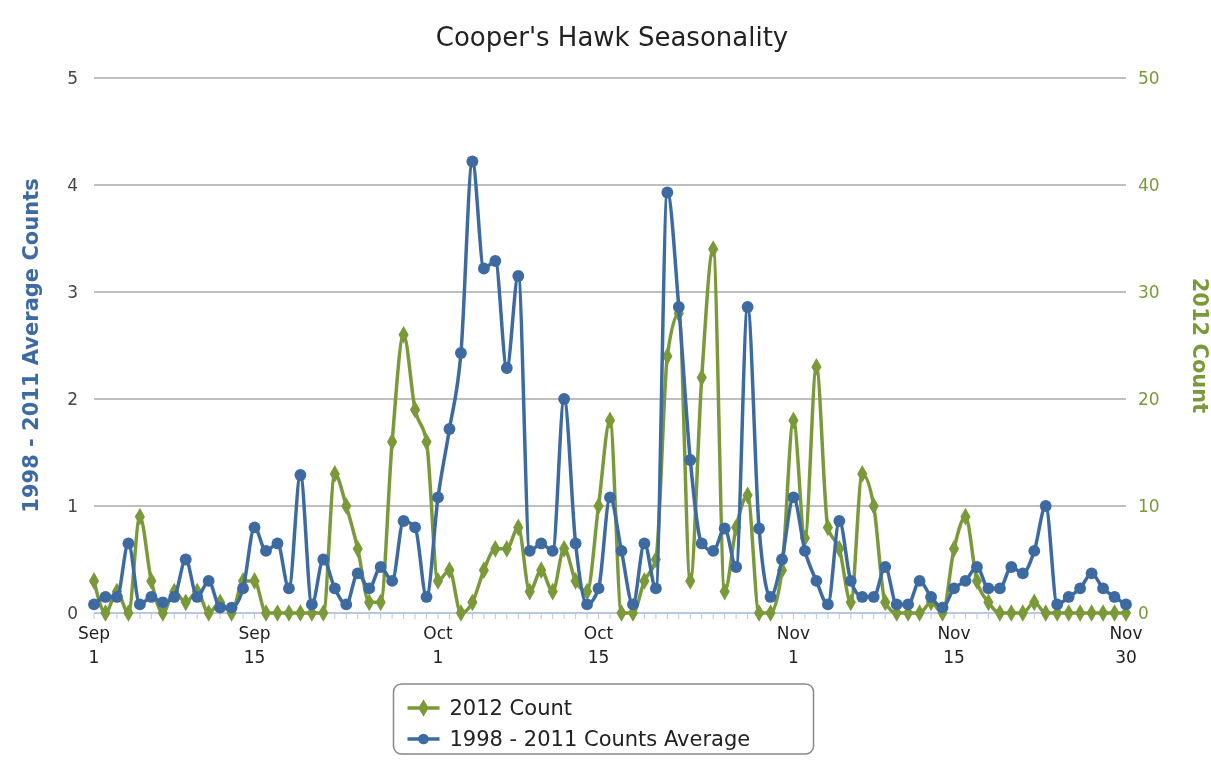  I want to click on x-tick-label: Oct 15, so click(598, 645).